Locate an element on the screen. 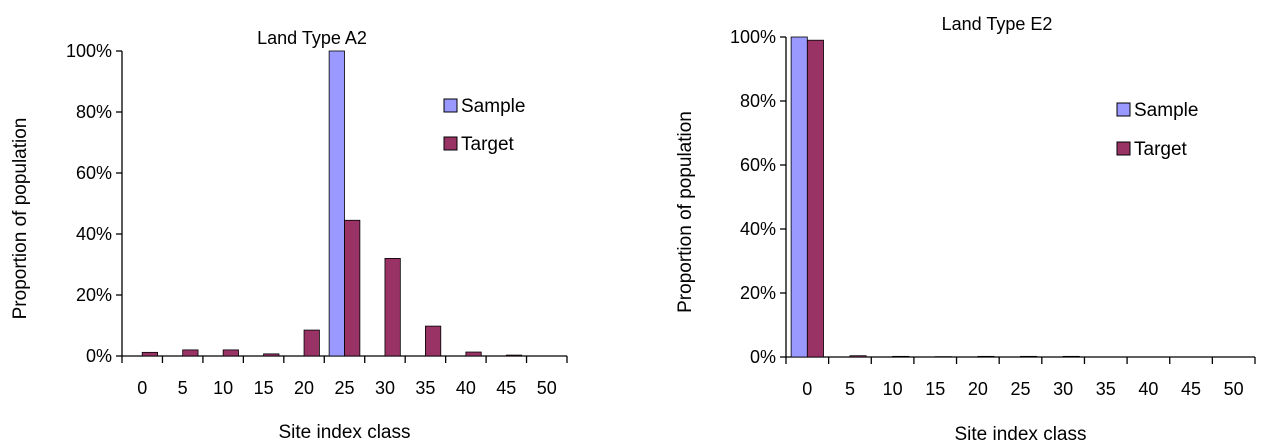 The height and width of the screenshot is (446, 1270). chart-title: Land Type A2 is located at coordinates (312, 38).